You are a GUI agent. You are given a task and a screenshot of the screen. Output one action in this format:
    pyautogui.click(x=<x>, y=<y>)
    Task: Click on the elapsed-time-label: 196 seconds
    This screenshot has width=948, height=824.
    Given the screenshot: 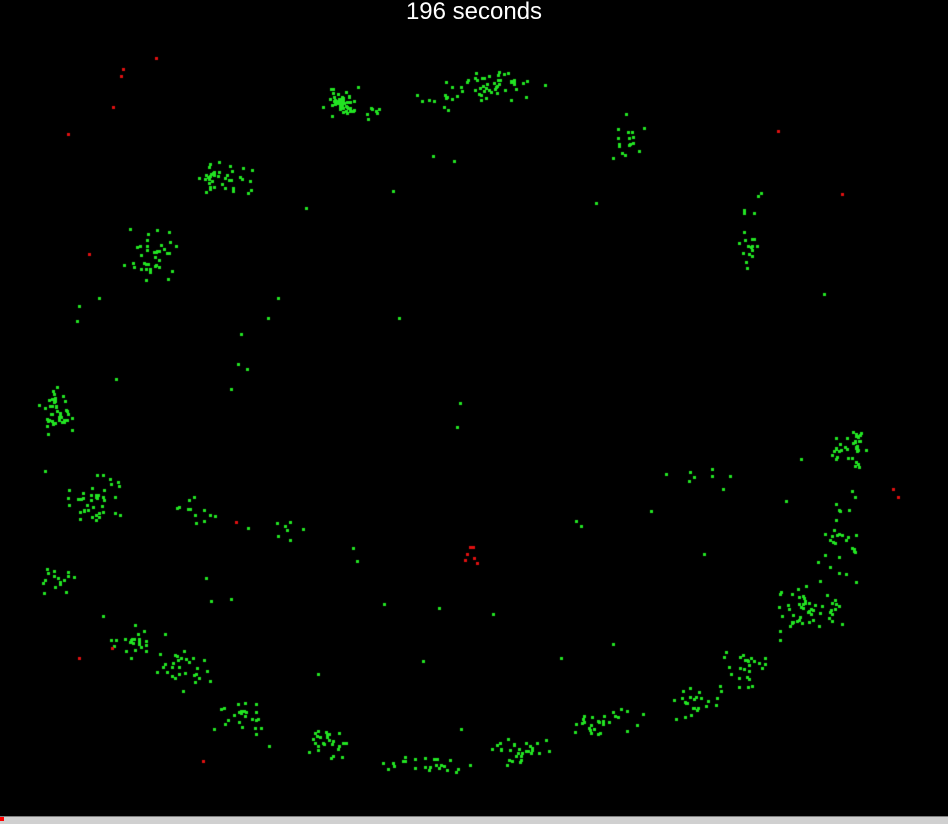 What is the action you would take?
    pyautogui.click(x=474, y=12)
    